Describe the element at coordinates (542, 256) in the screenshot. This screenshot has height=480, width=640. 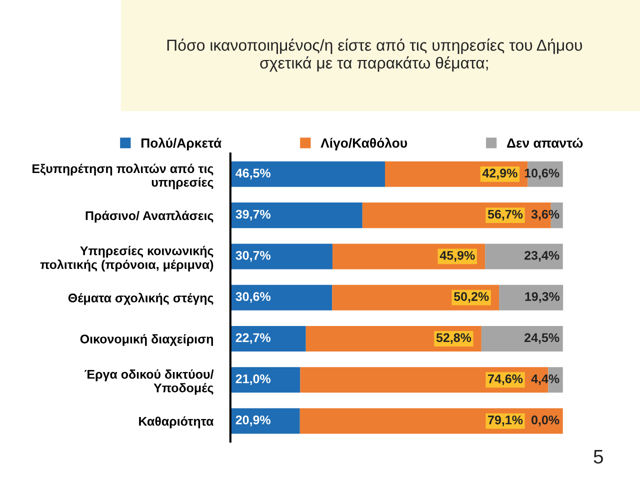
I see `data-label: 23,4%` at that location.